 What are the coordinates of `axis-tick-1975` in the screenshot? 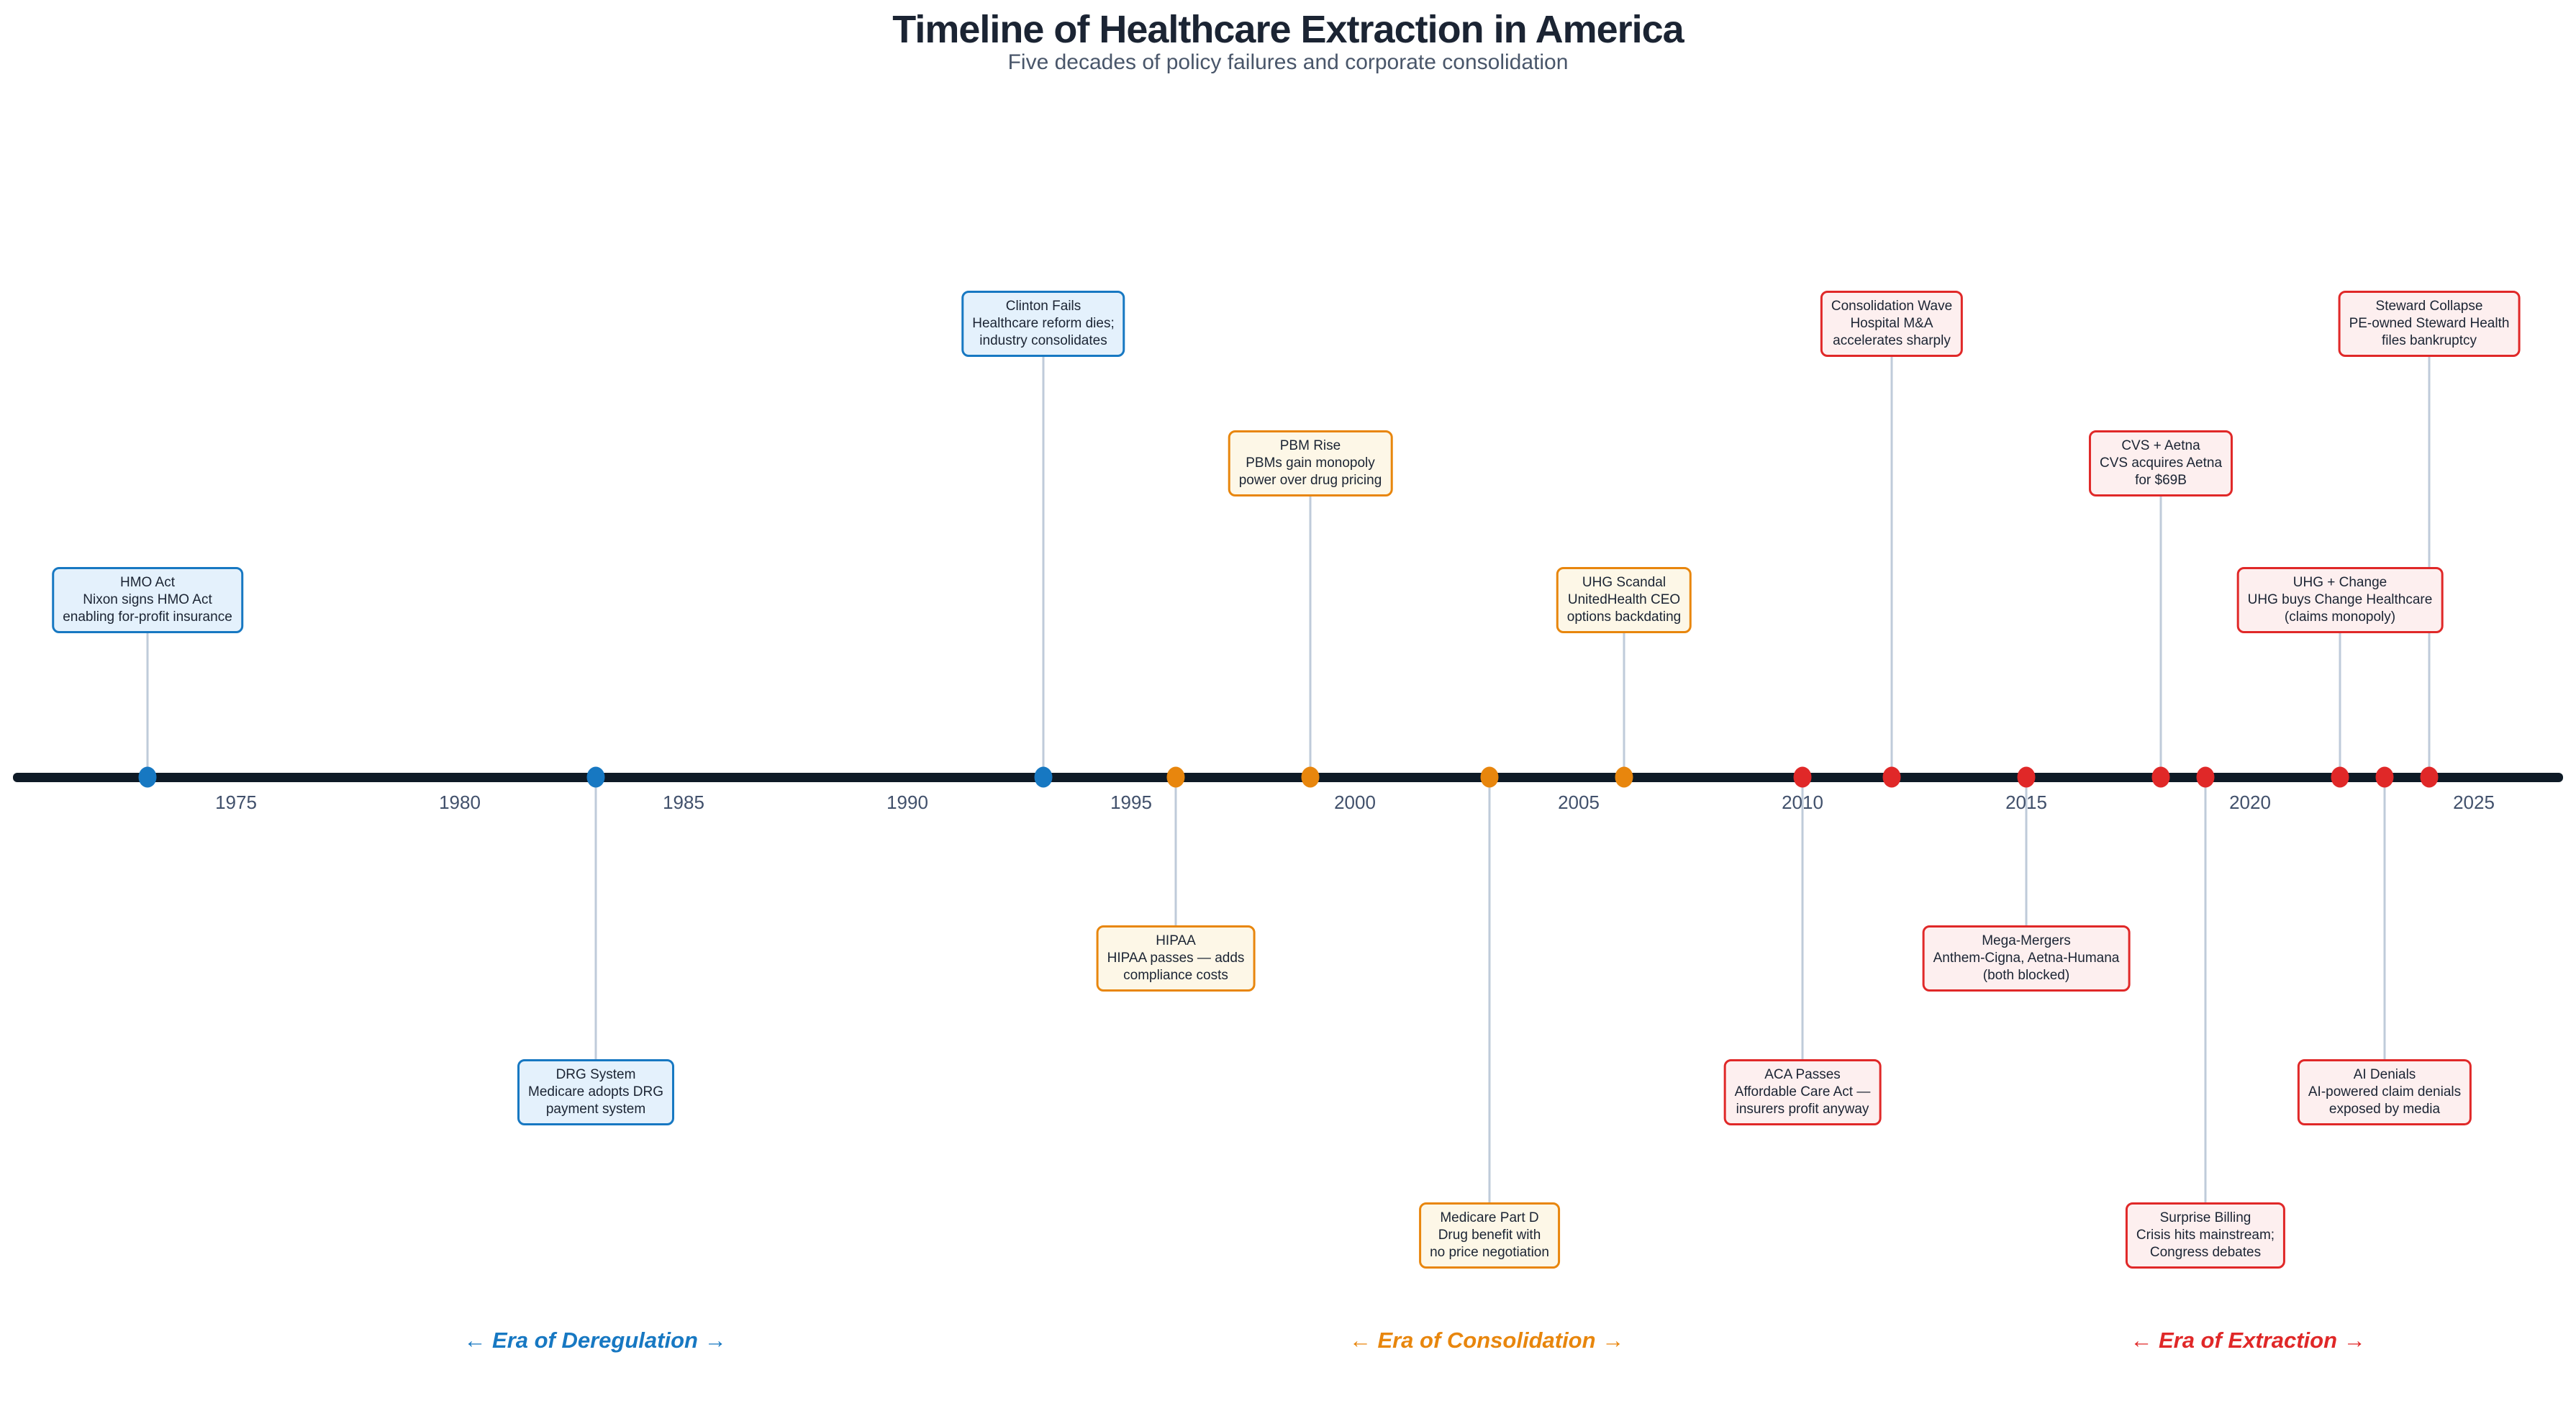 It's located at (236, 777).